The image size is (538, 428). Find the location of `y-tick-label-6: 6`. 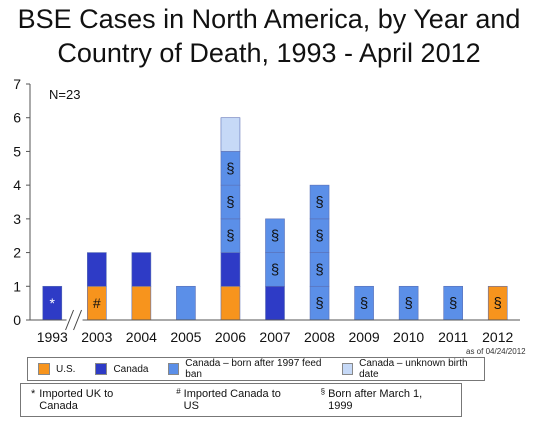

y-tick-label-6: 6 is located at coordinates (17, 118).